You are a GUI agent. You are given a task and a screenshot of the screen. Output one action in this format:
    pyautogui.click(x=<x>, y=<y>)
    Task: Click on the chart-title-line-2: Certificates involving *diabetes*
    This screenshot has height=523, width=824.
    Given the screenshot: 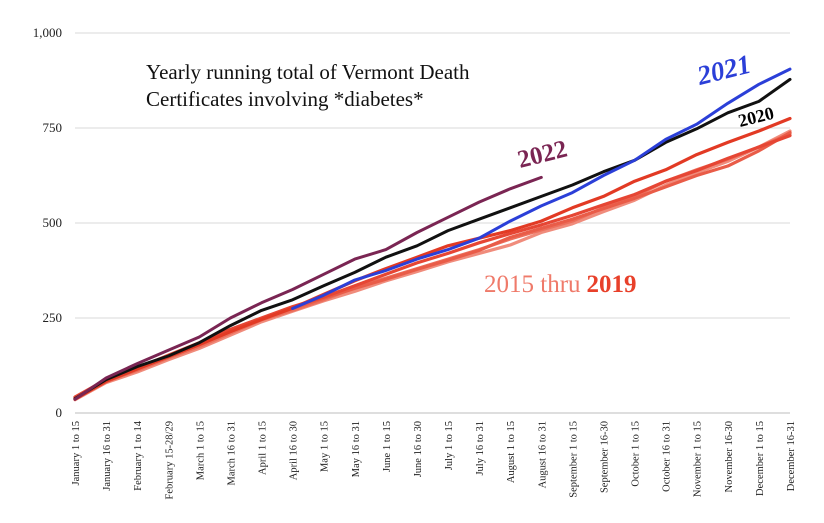 What is the action you would take?
    pyautogui.click(x=285, y=99)
    